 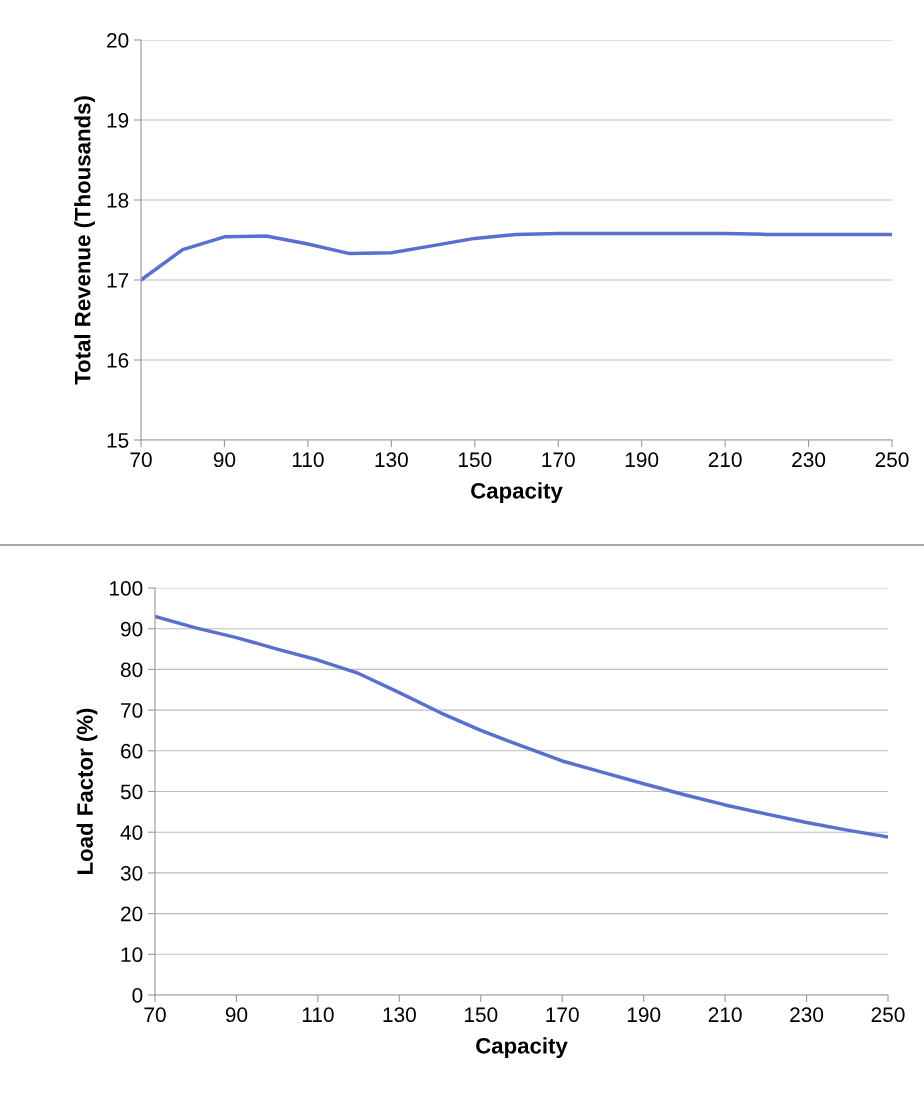 I want to click on y-tick-label: 70, so click(x=132, y=710).